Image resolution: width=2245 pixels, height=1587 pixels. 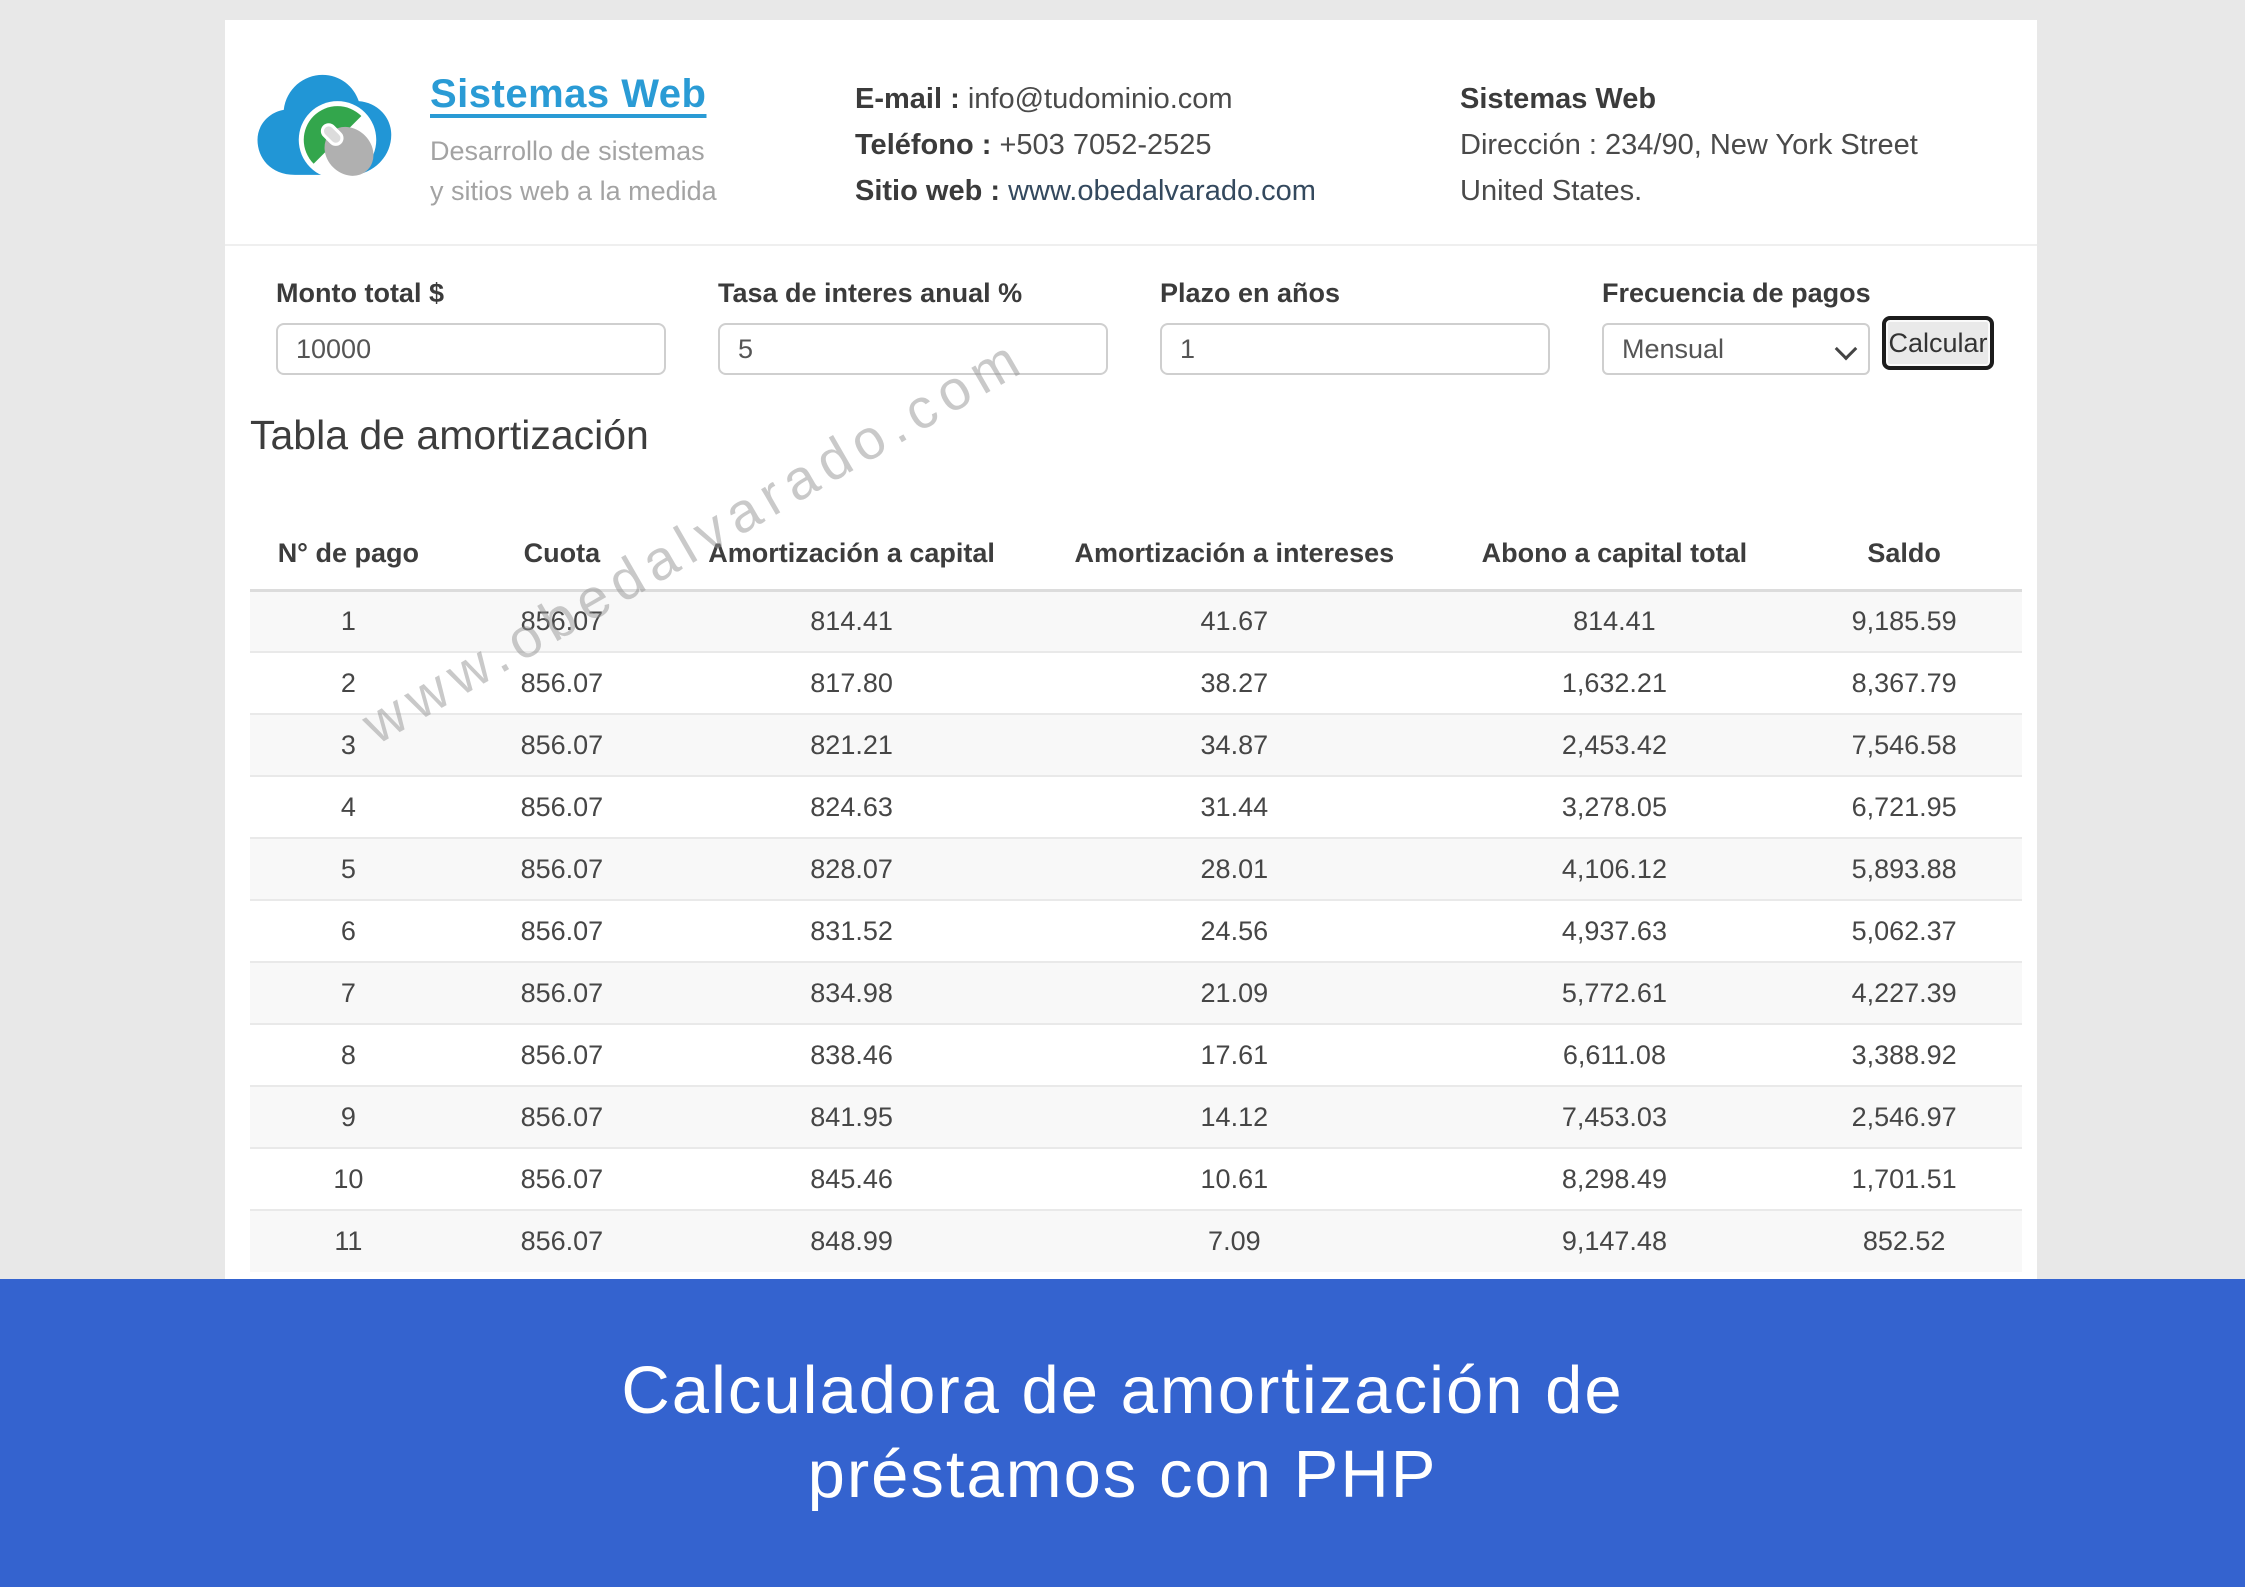 I want to click on form-group-tasa: Tasa de interes anual %, so click(x=913, y=326).